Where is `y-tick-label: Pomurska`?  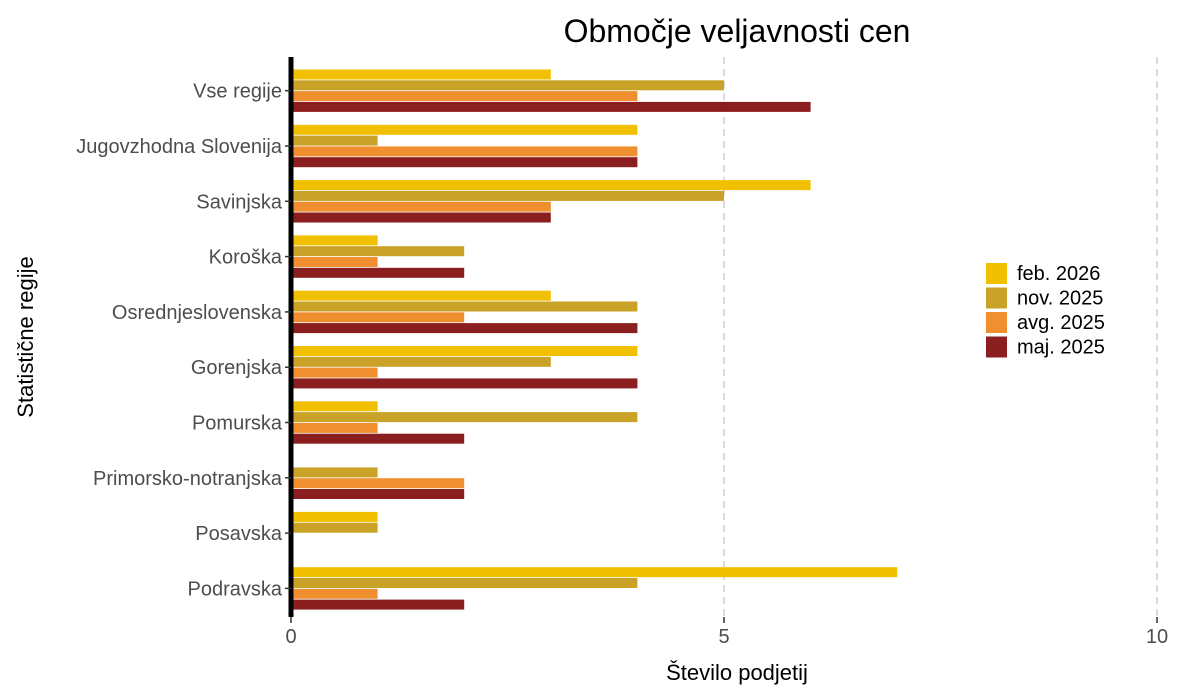 y-tick-label: Pomurska is located at coordinates (237, 424).